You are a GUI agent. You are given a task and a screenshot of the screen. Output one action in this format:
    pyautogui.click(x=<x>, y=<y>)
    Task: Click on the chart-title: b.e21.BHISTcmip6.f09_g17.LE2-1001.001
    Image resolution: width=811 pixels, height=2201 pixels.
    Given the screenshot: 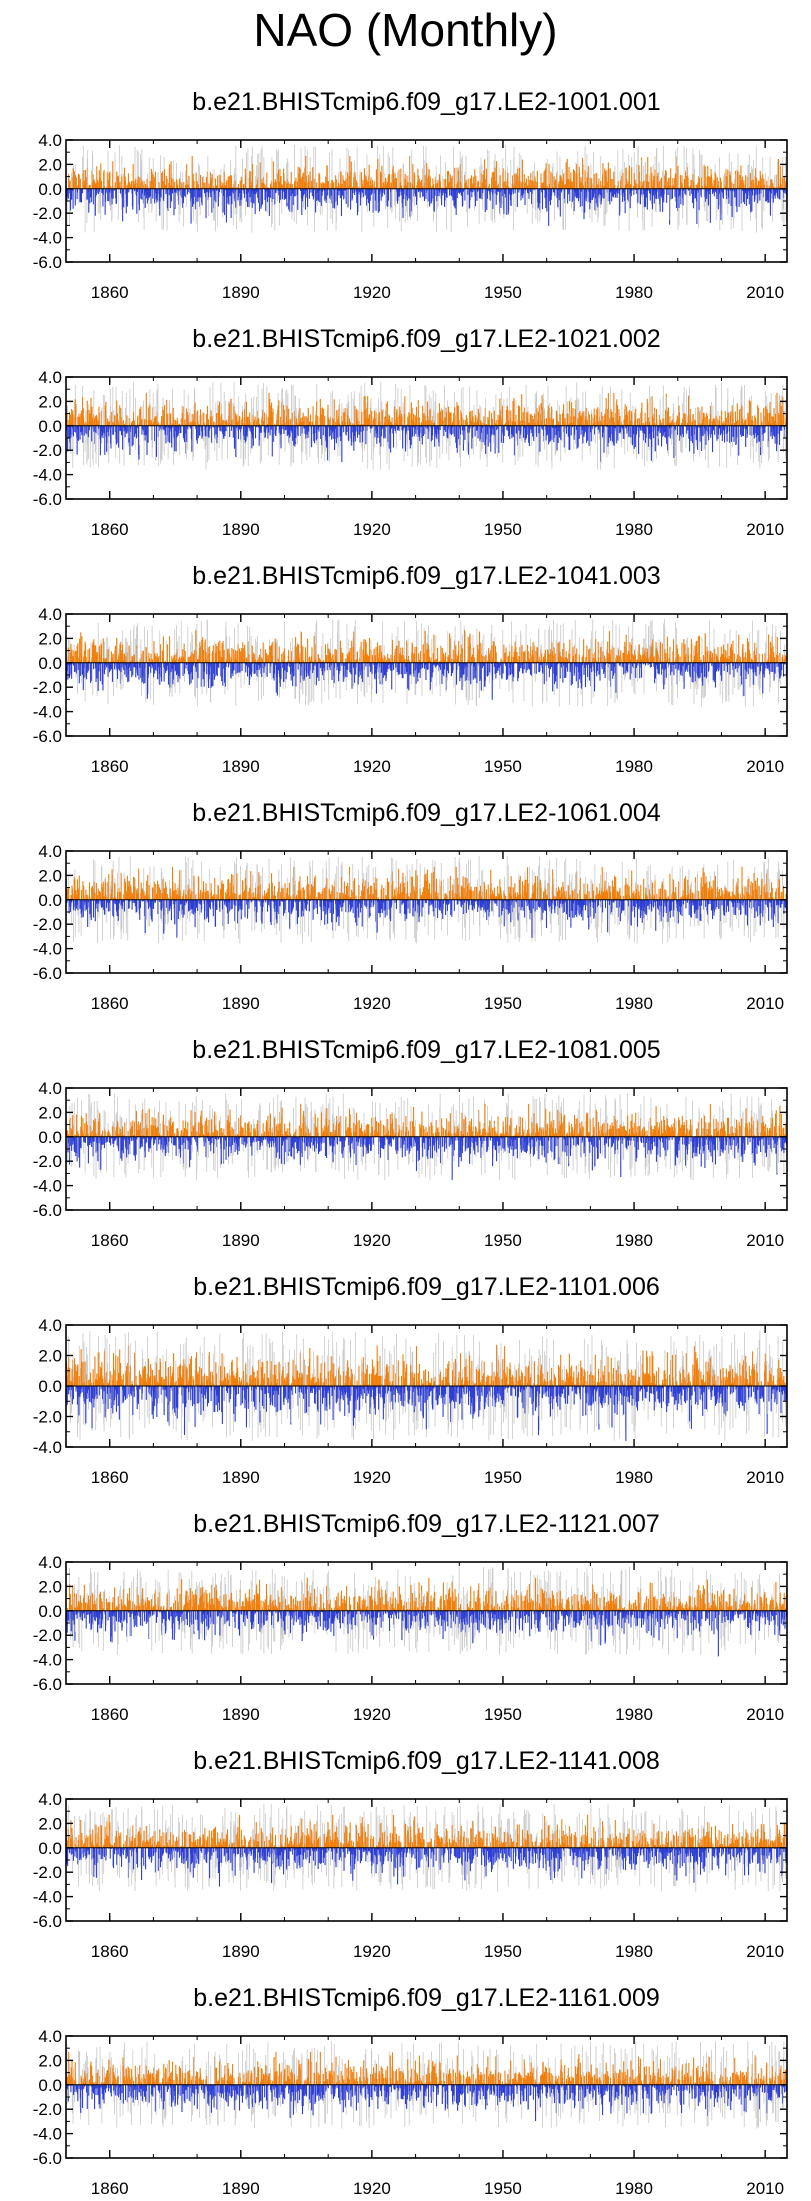 What is the action you would take?
    pyautogui.click(x=426, y=102)
    